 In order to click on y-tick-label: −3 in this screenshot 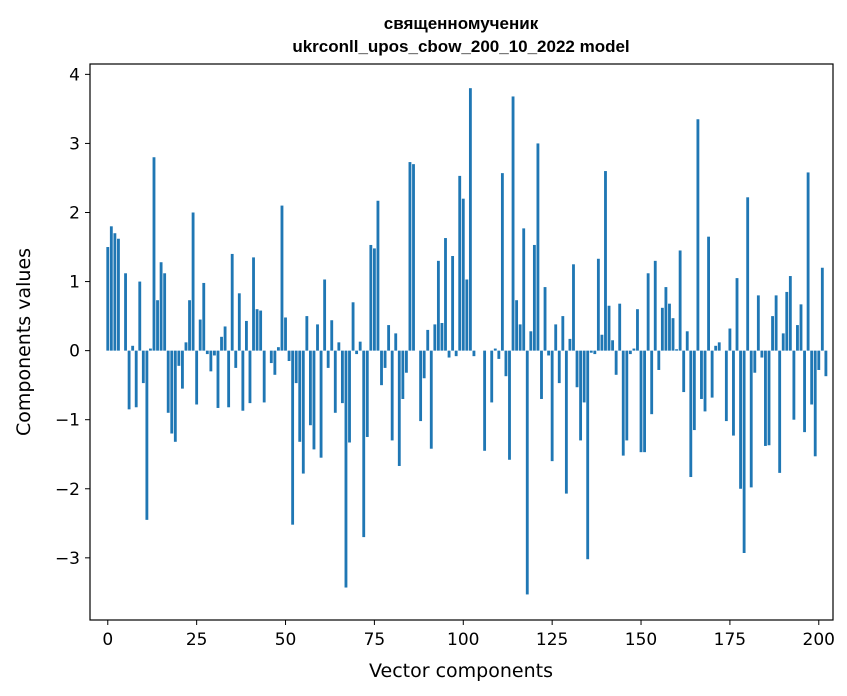, I will do `click(67, 559)`.